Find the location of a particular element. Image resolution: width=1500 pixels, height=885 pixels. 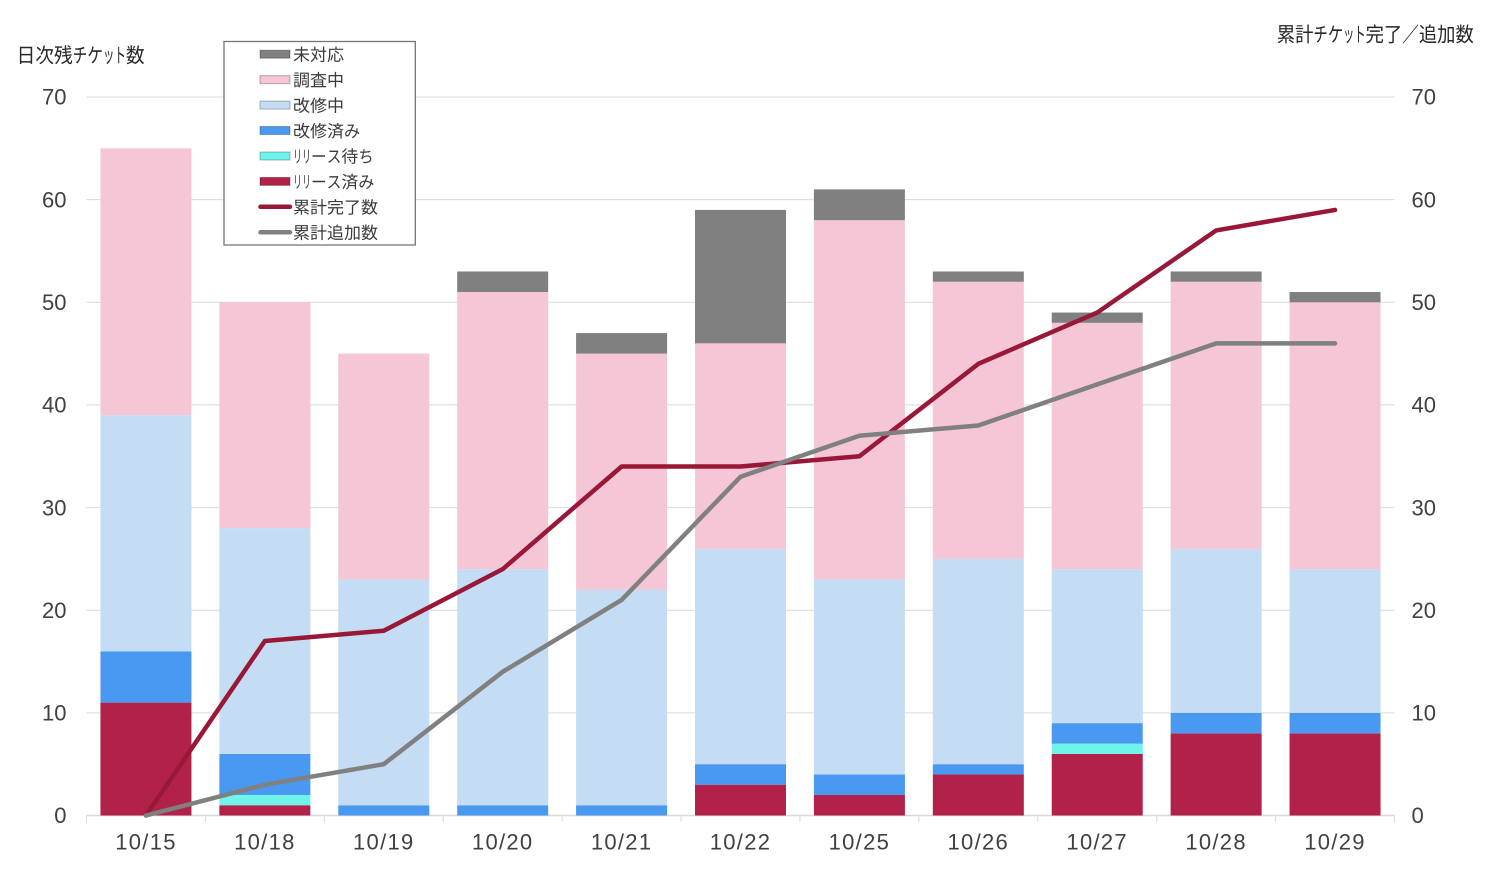

svg-text: 10/20 is located at coordinates (503, 842).